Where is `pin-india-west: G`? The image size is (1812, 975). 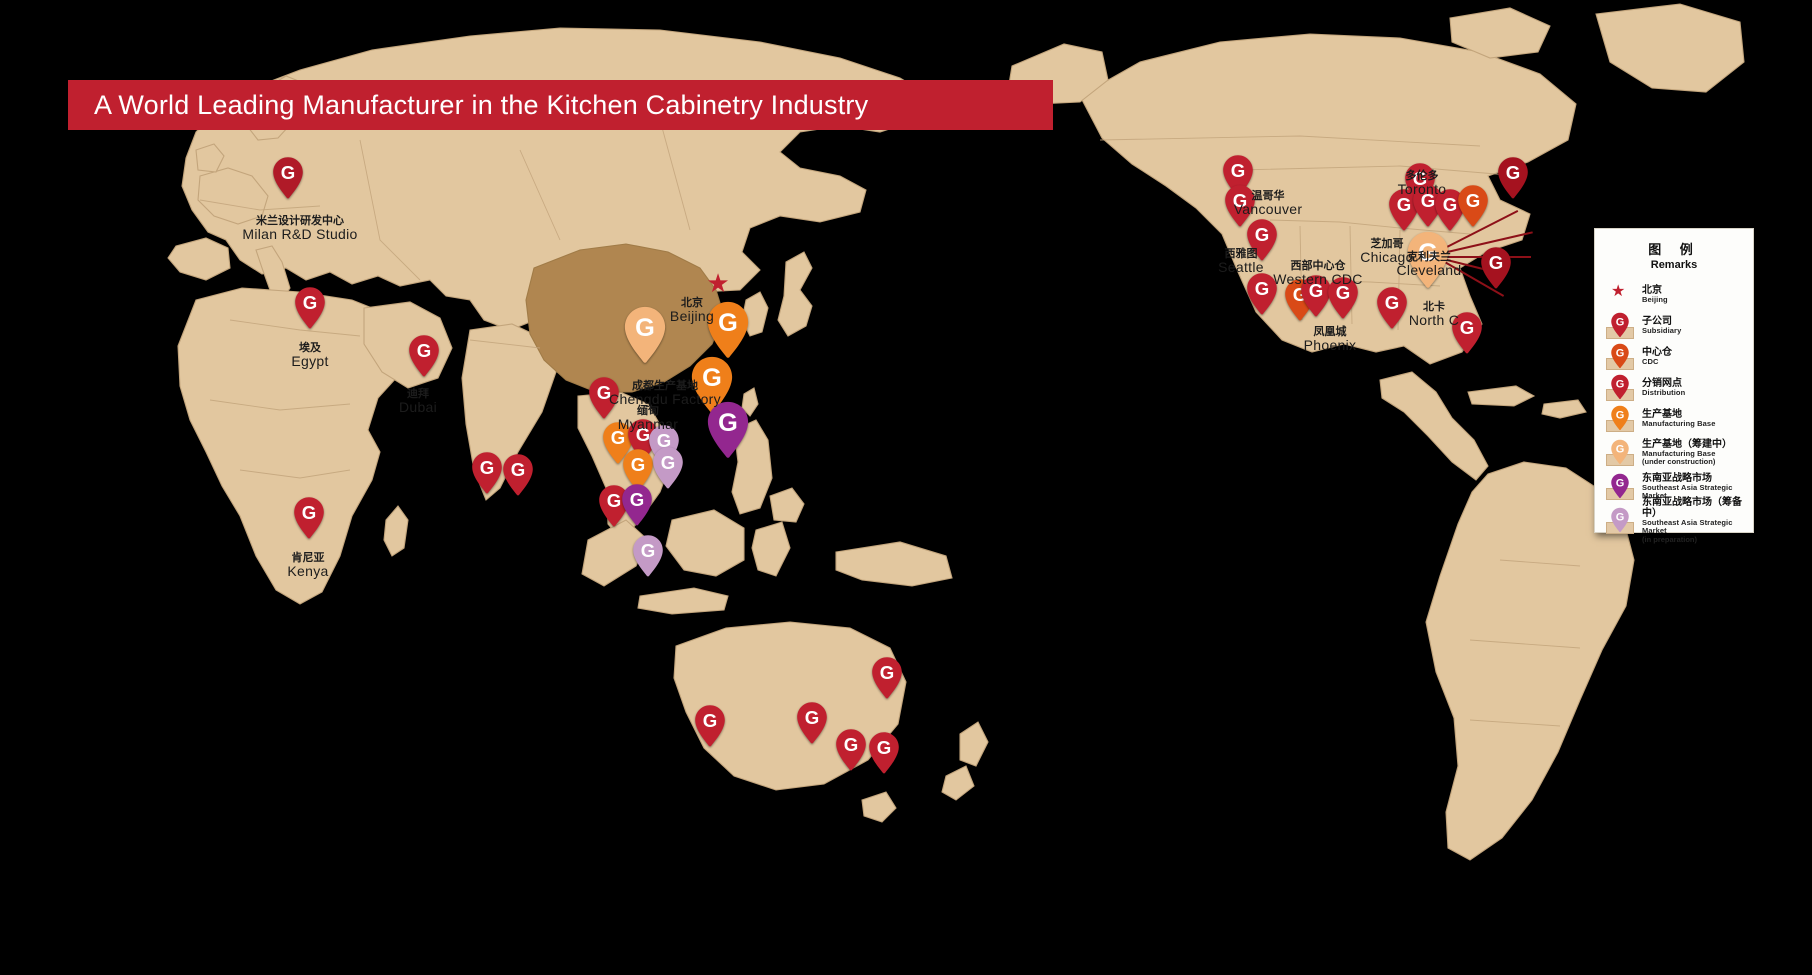 pin-india-west: G is located at coordinates (487, 473).